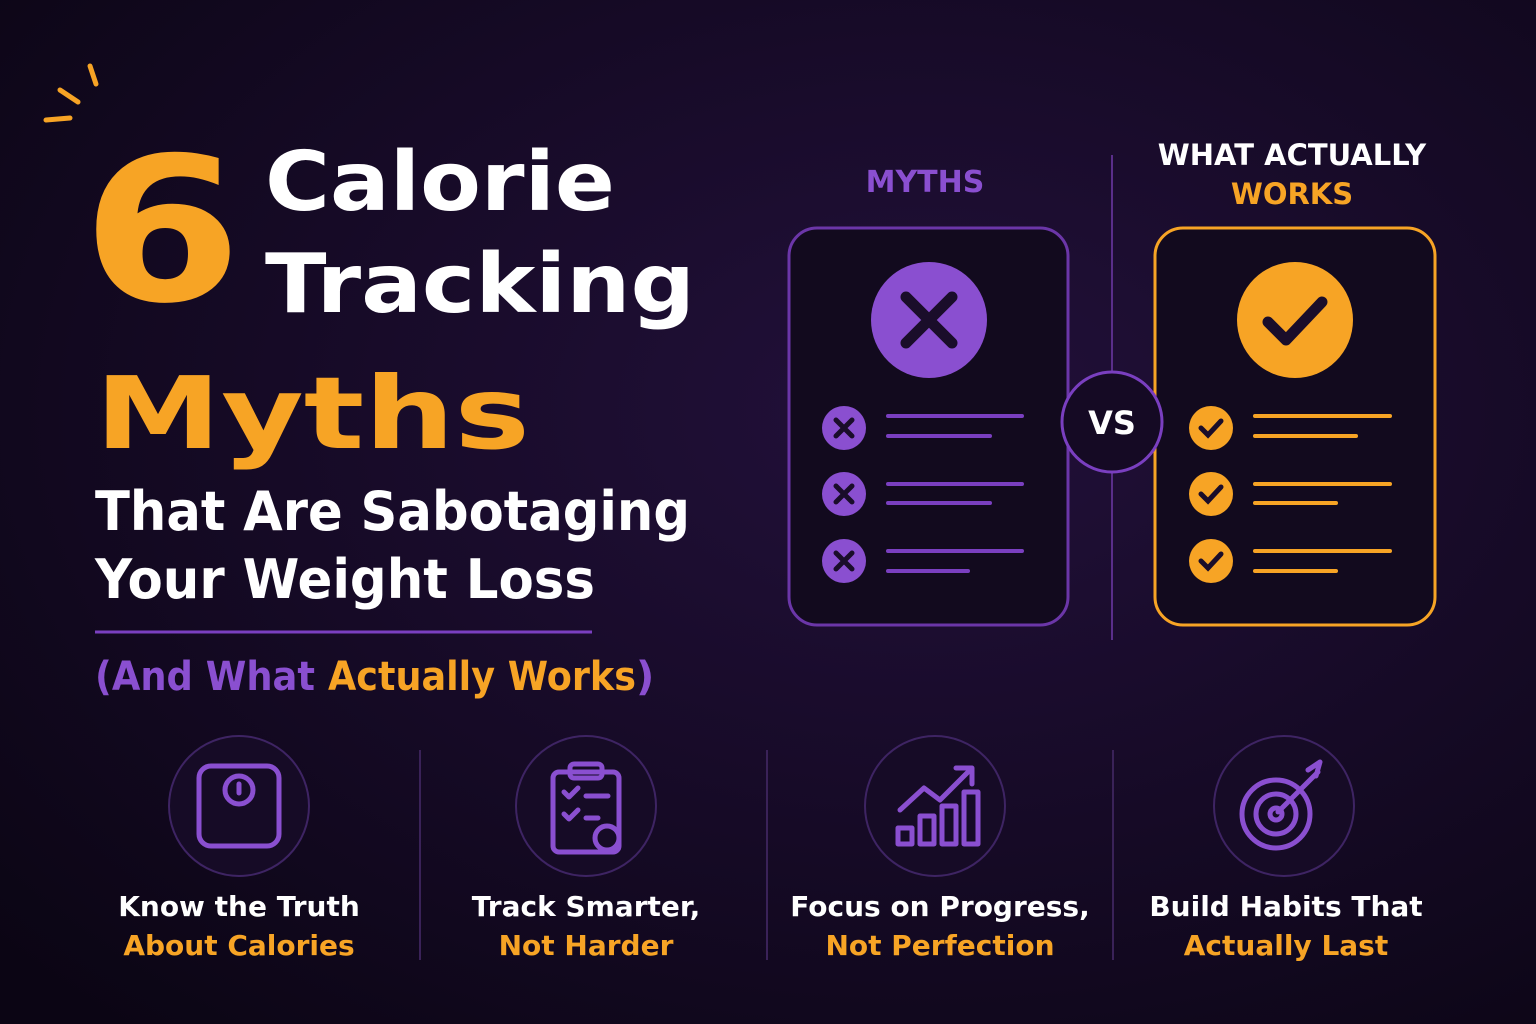 The height and width of the screenshot is (1024, 1536). I want to click on feature-line: About Calories, so click(238, 945).